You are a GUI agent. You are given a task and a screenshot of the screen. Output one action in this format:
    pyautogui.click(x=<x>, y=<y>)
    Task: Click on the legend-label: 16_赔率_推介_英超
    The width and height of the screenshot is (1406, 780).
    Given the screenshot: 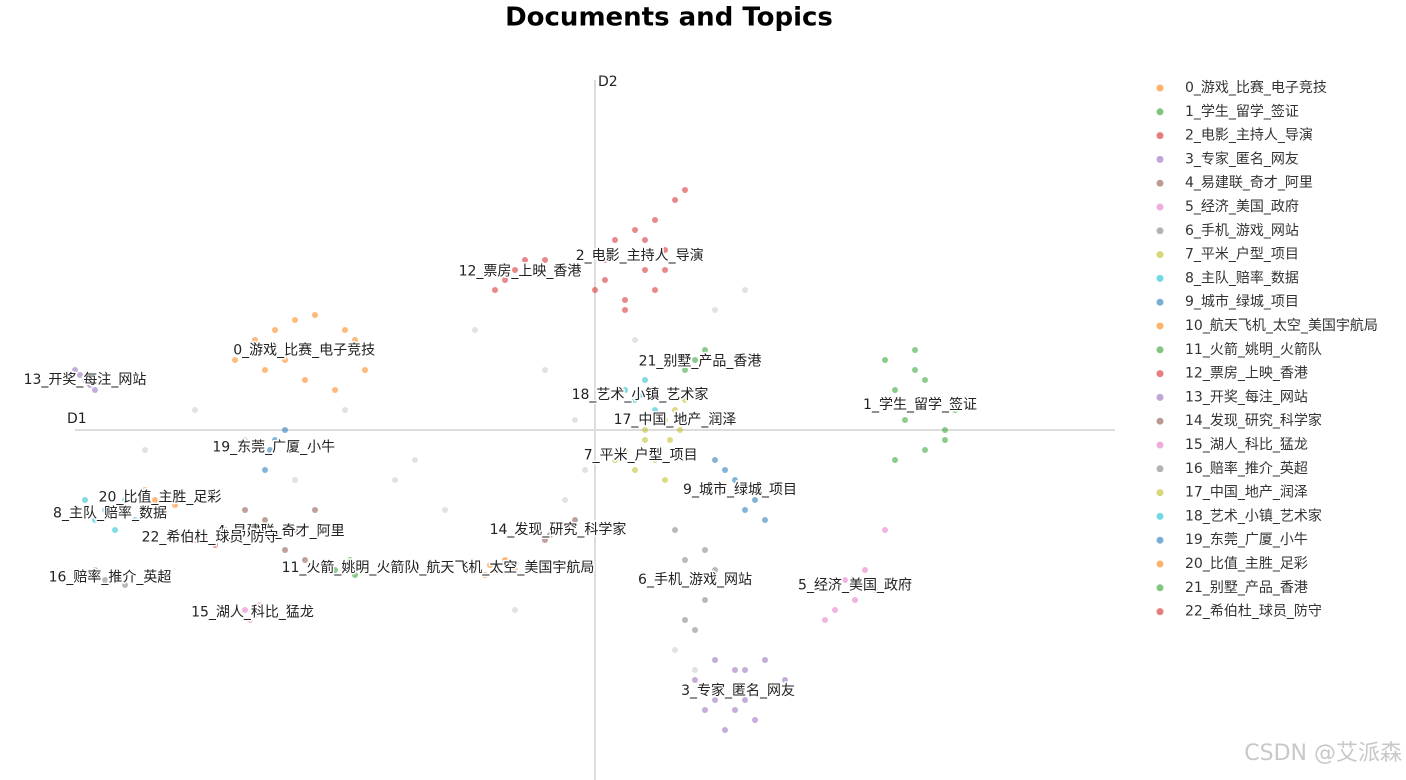 What is the action you would take?
    pyautogui.click(x=1246, y=468)
    